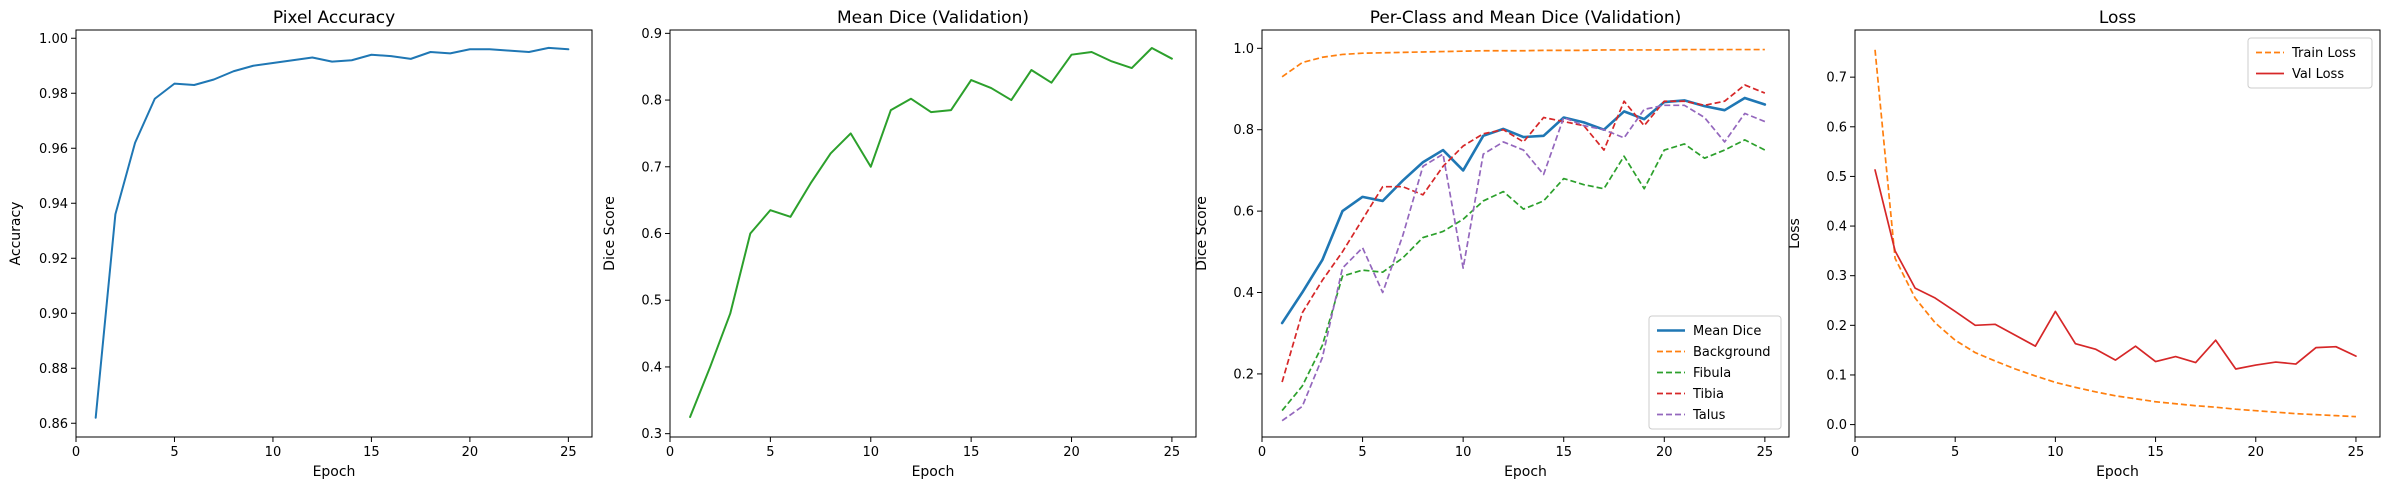 The width and height of the screenshot is (2389, 490). Describe the element at coordinates (53, 259) in the screenshot. I see `y-tick-label: 0.92` at that location.